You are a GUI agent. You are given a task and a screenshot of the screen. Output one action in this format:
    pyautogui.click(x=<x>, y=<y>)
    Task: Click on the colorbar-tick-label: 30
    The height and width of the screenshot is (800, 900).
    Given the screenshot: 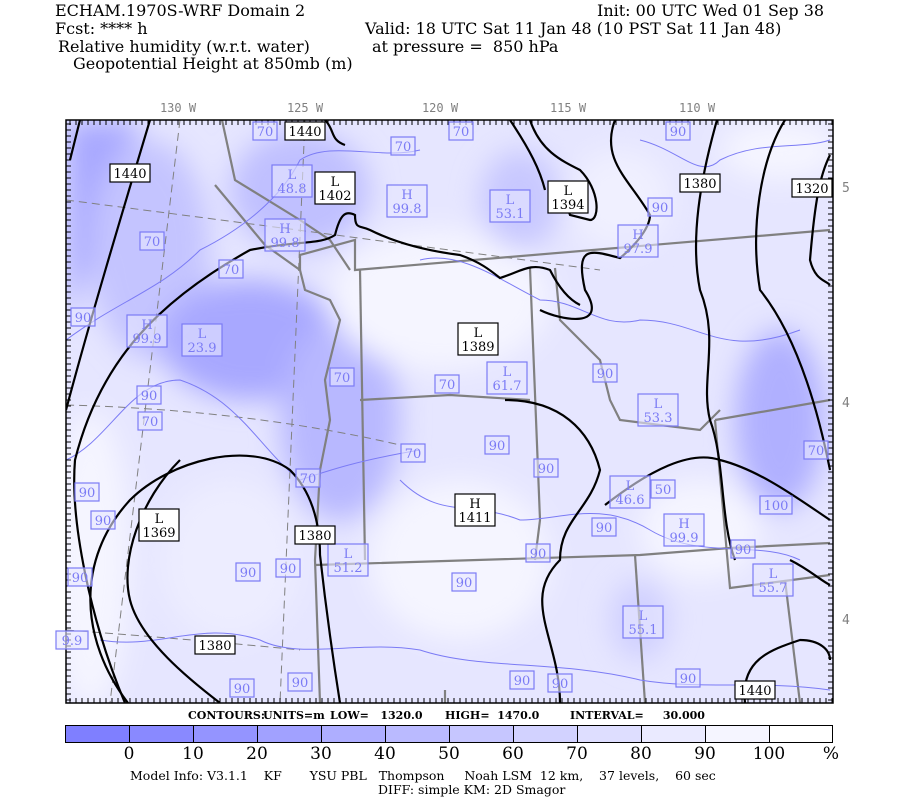 What is the action you would take?
    pyautogui.click(x=321, y=754)
    